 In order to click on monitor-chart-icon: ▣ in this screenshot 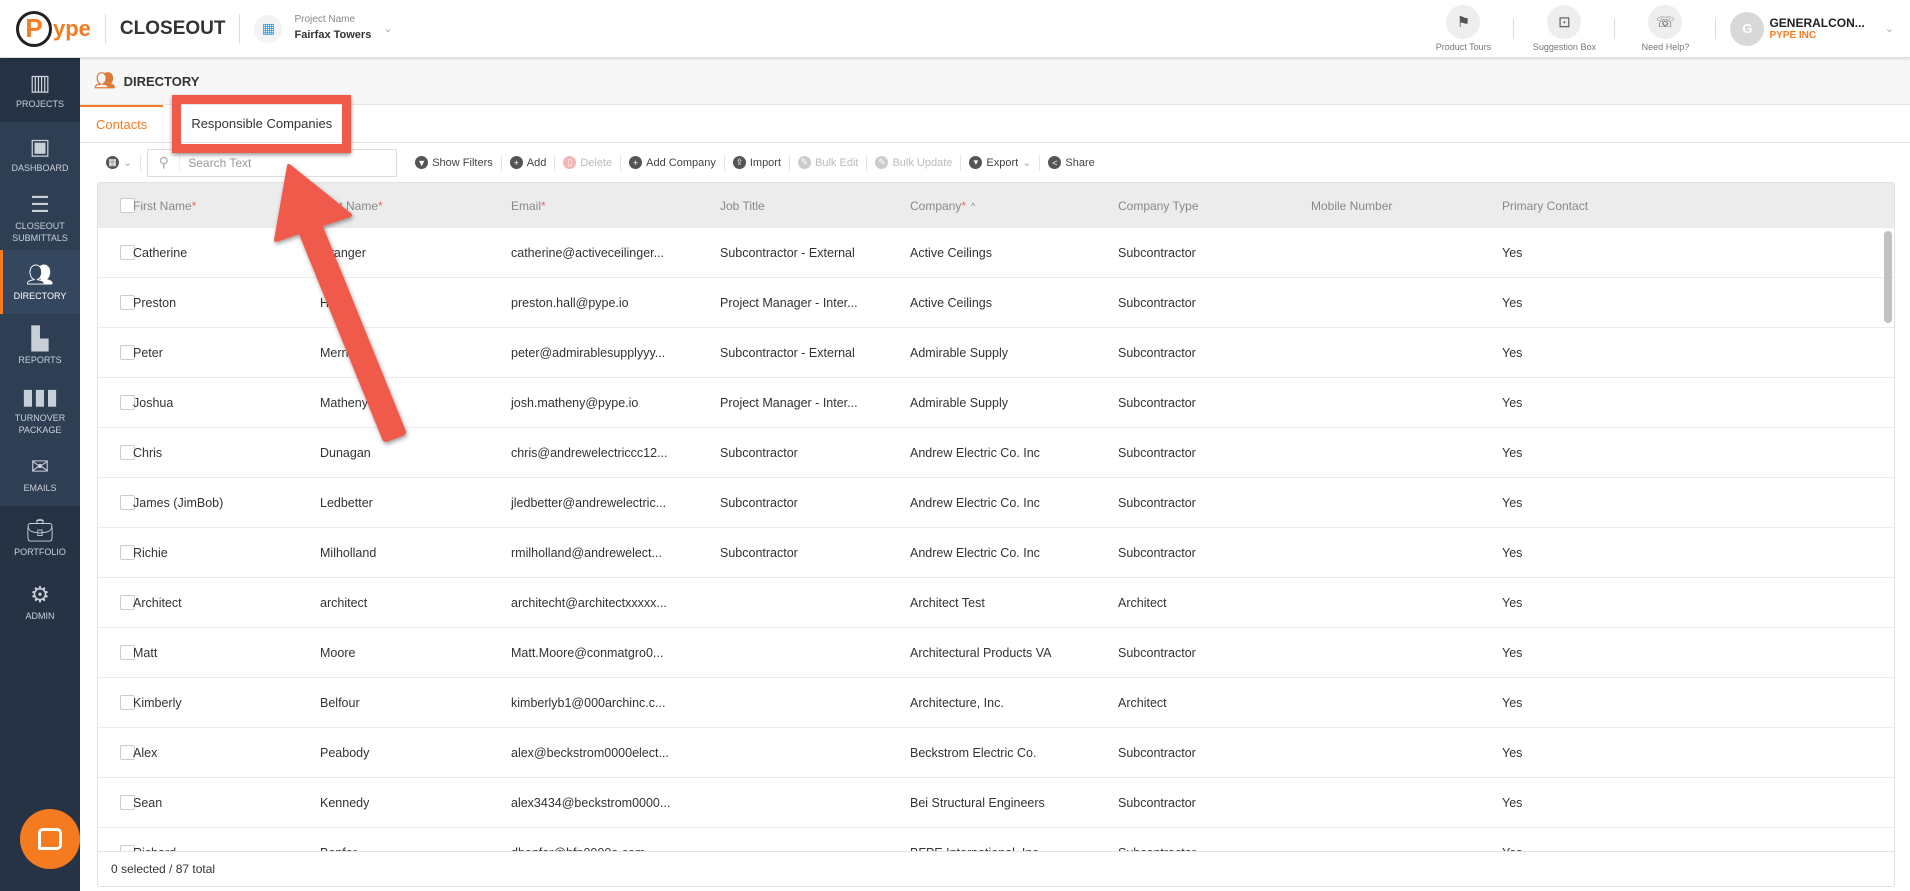, I will do `click(40, 146)`.